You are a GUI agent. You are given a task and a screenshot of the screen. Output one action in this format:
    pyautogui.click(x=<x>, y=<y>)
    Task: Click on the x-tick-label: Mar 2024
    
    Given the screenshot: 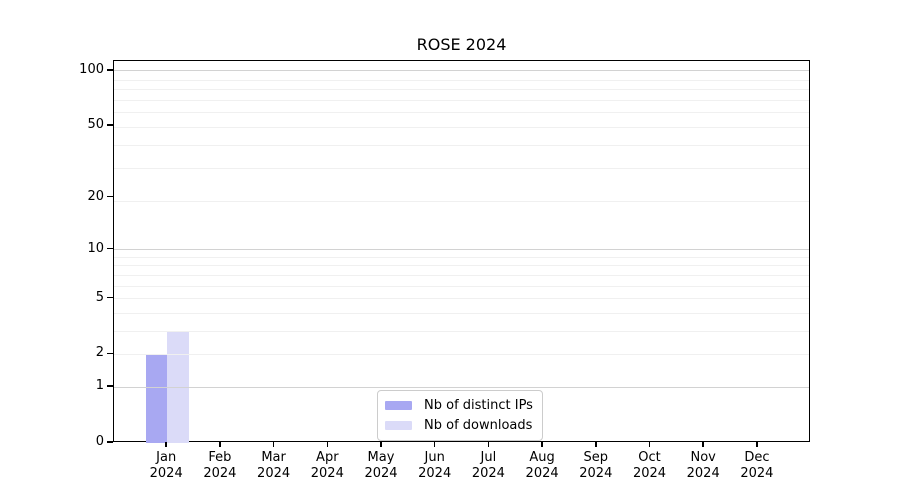 What is the action you would take?
    pyautogui.click(x=274, y=466)
    